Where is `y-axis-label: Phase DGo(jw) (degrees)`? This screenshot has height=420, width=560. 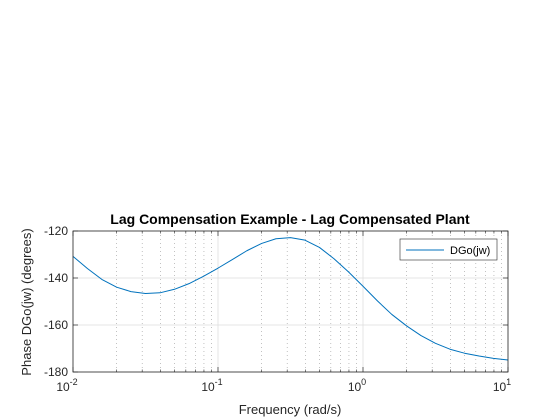
y-axis-label: Phase DGo(jw) (degrees) is located at coordinates (26, 301).